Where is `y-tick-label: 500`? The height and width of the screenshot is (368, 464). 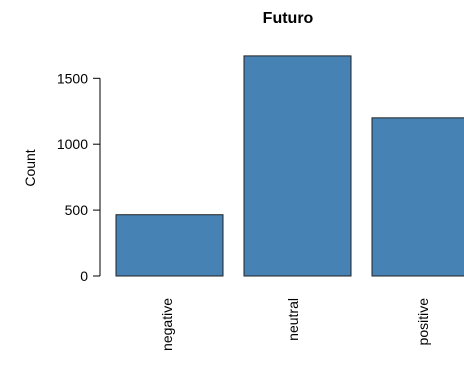 y-tick-label: 500 is located at coordinates (77, 210).